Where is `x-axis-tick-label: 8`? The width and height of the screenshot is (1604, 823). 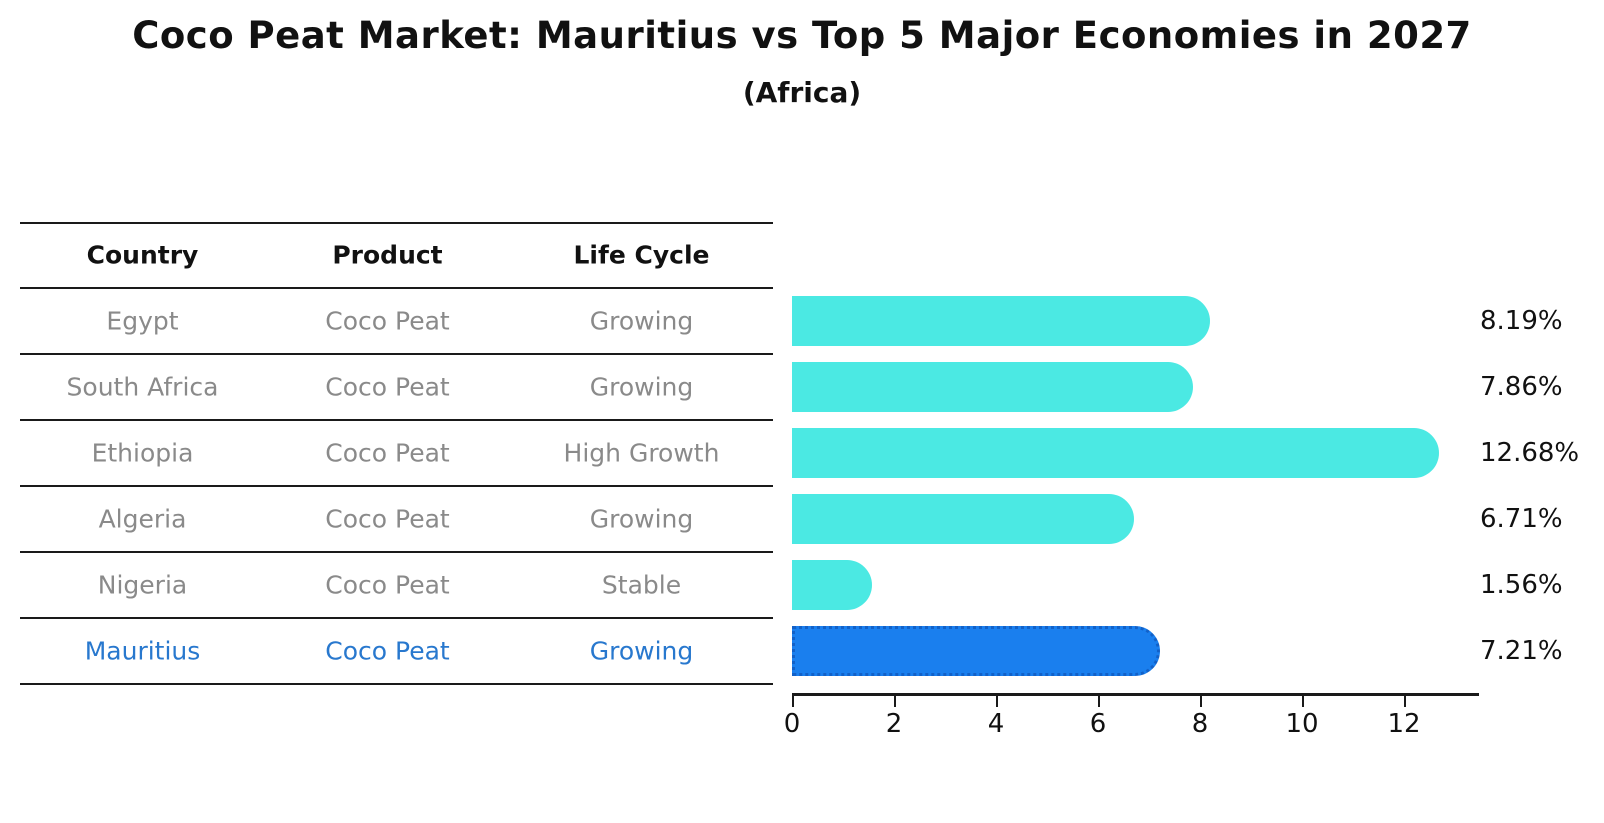
x-axis-tick-label: 8 is located at coordinates (1200, 724).